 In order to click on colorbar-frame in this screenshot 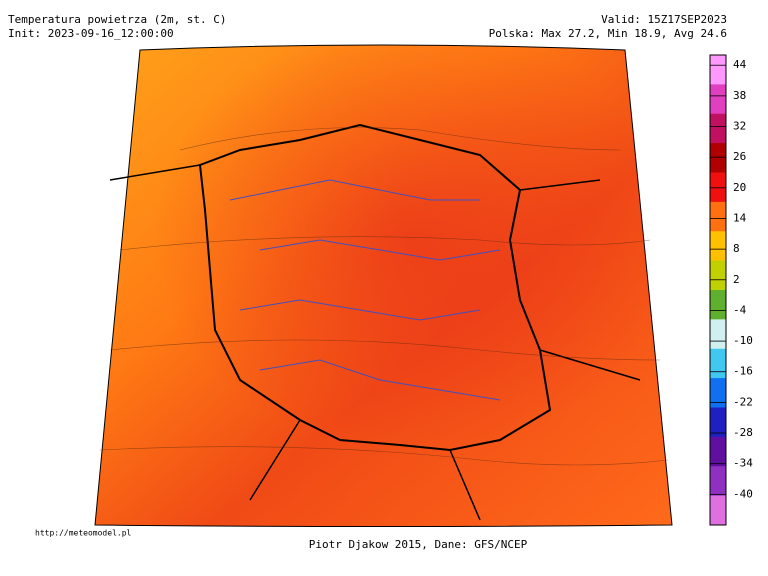, I will do `click(718, 290)`.